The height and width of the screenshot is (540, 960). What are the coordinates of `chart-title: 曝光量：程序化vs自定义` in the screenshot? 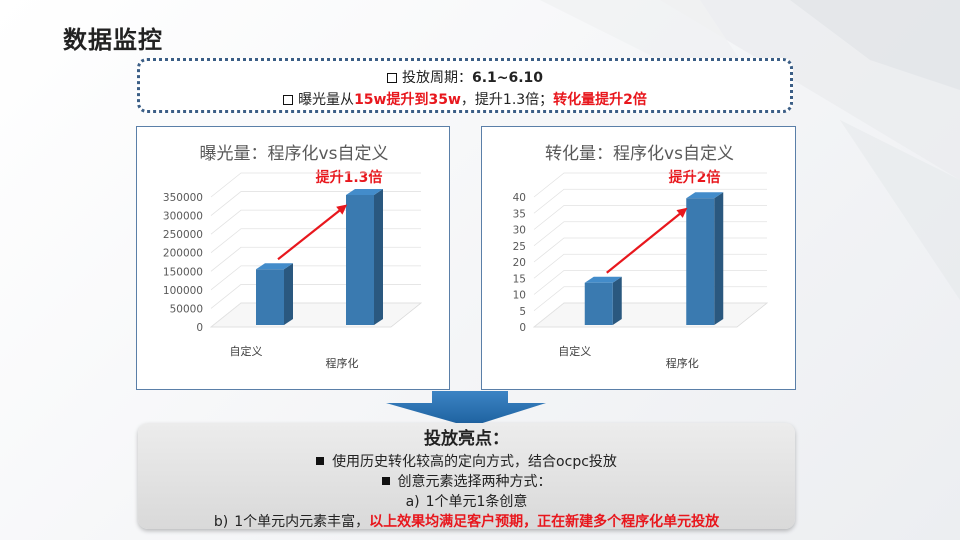 It's located at (294, 154).